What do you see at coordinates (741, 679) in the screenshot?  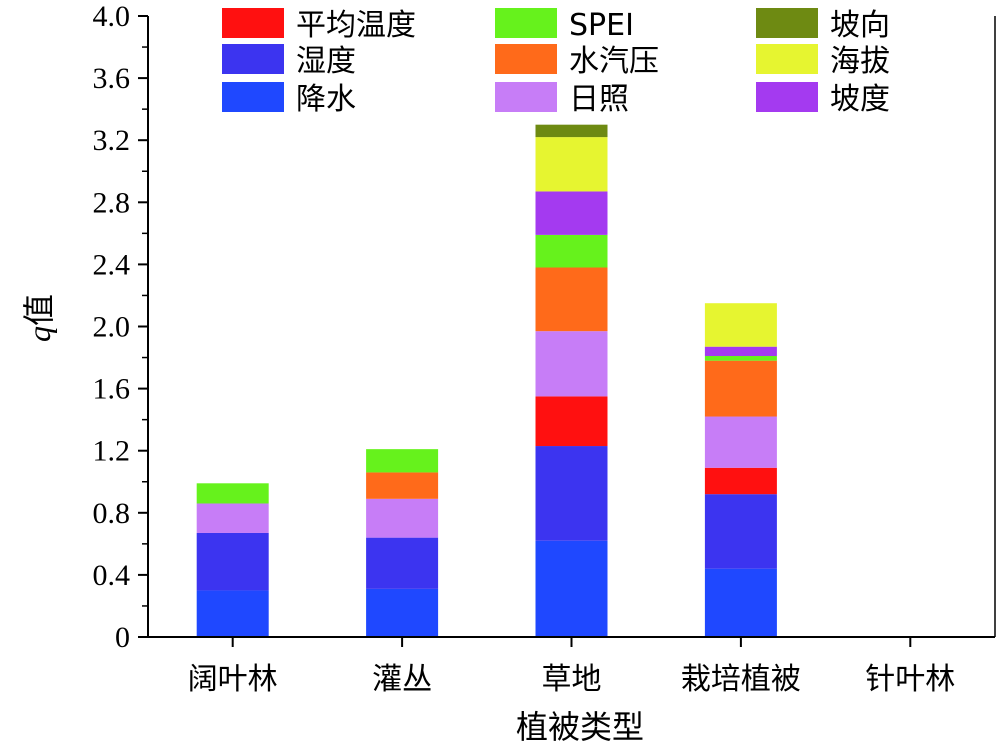 I see `x-tick-label: 栽培植被` at bounding box center [741, 679].